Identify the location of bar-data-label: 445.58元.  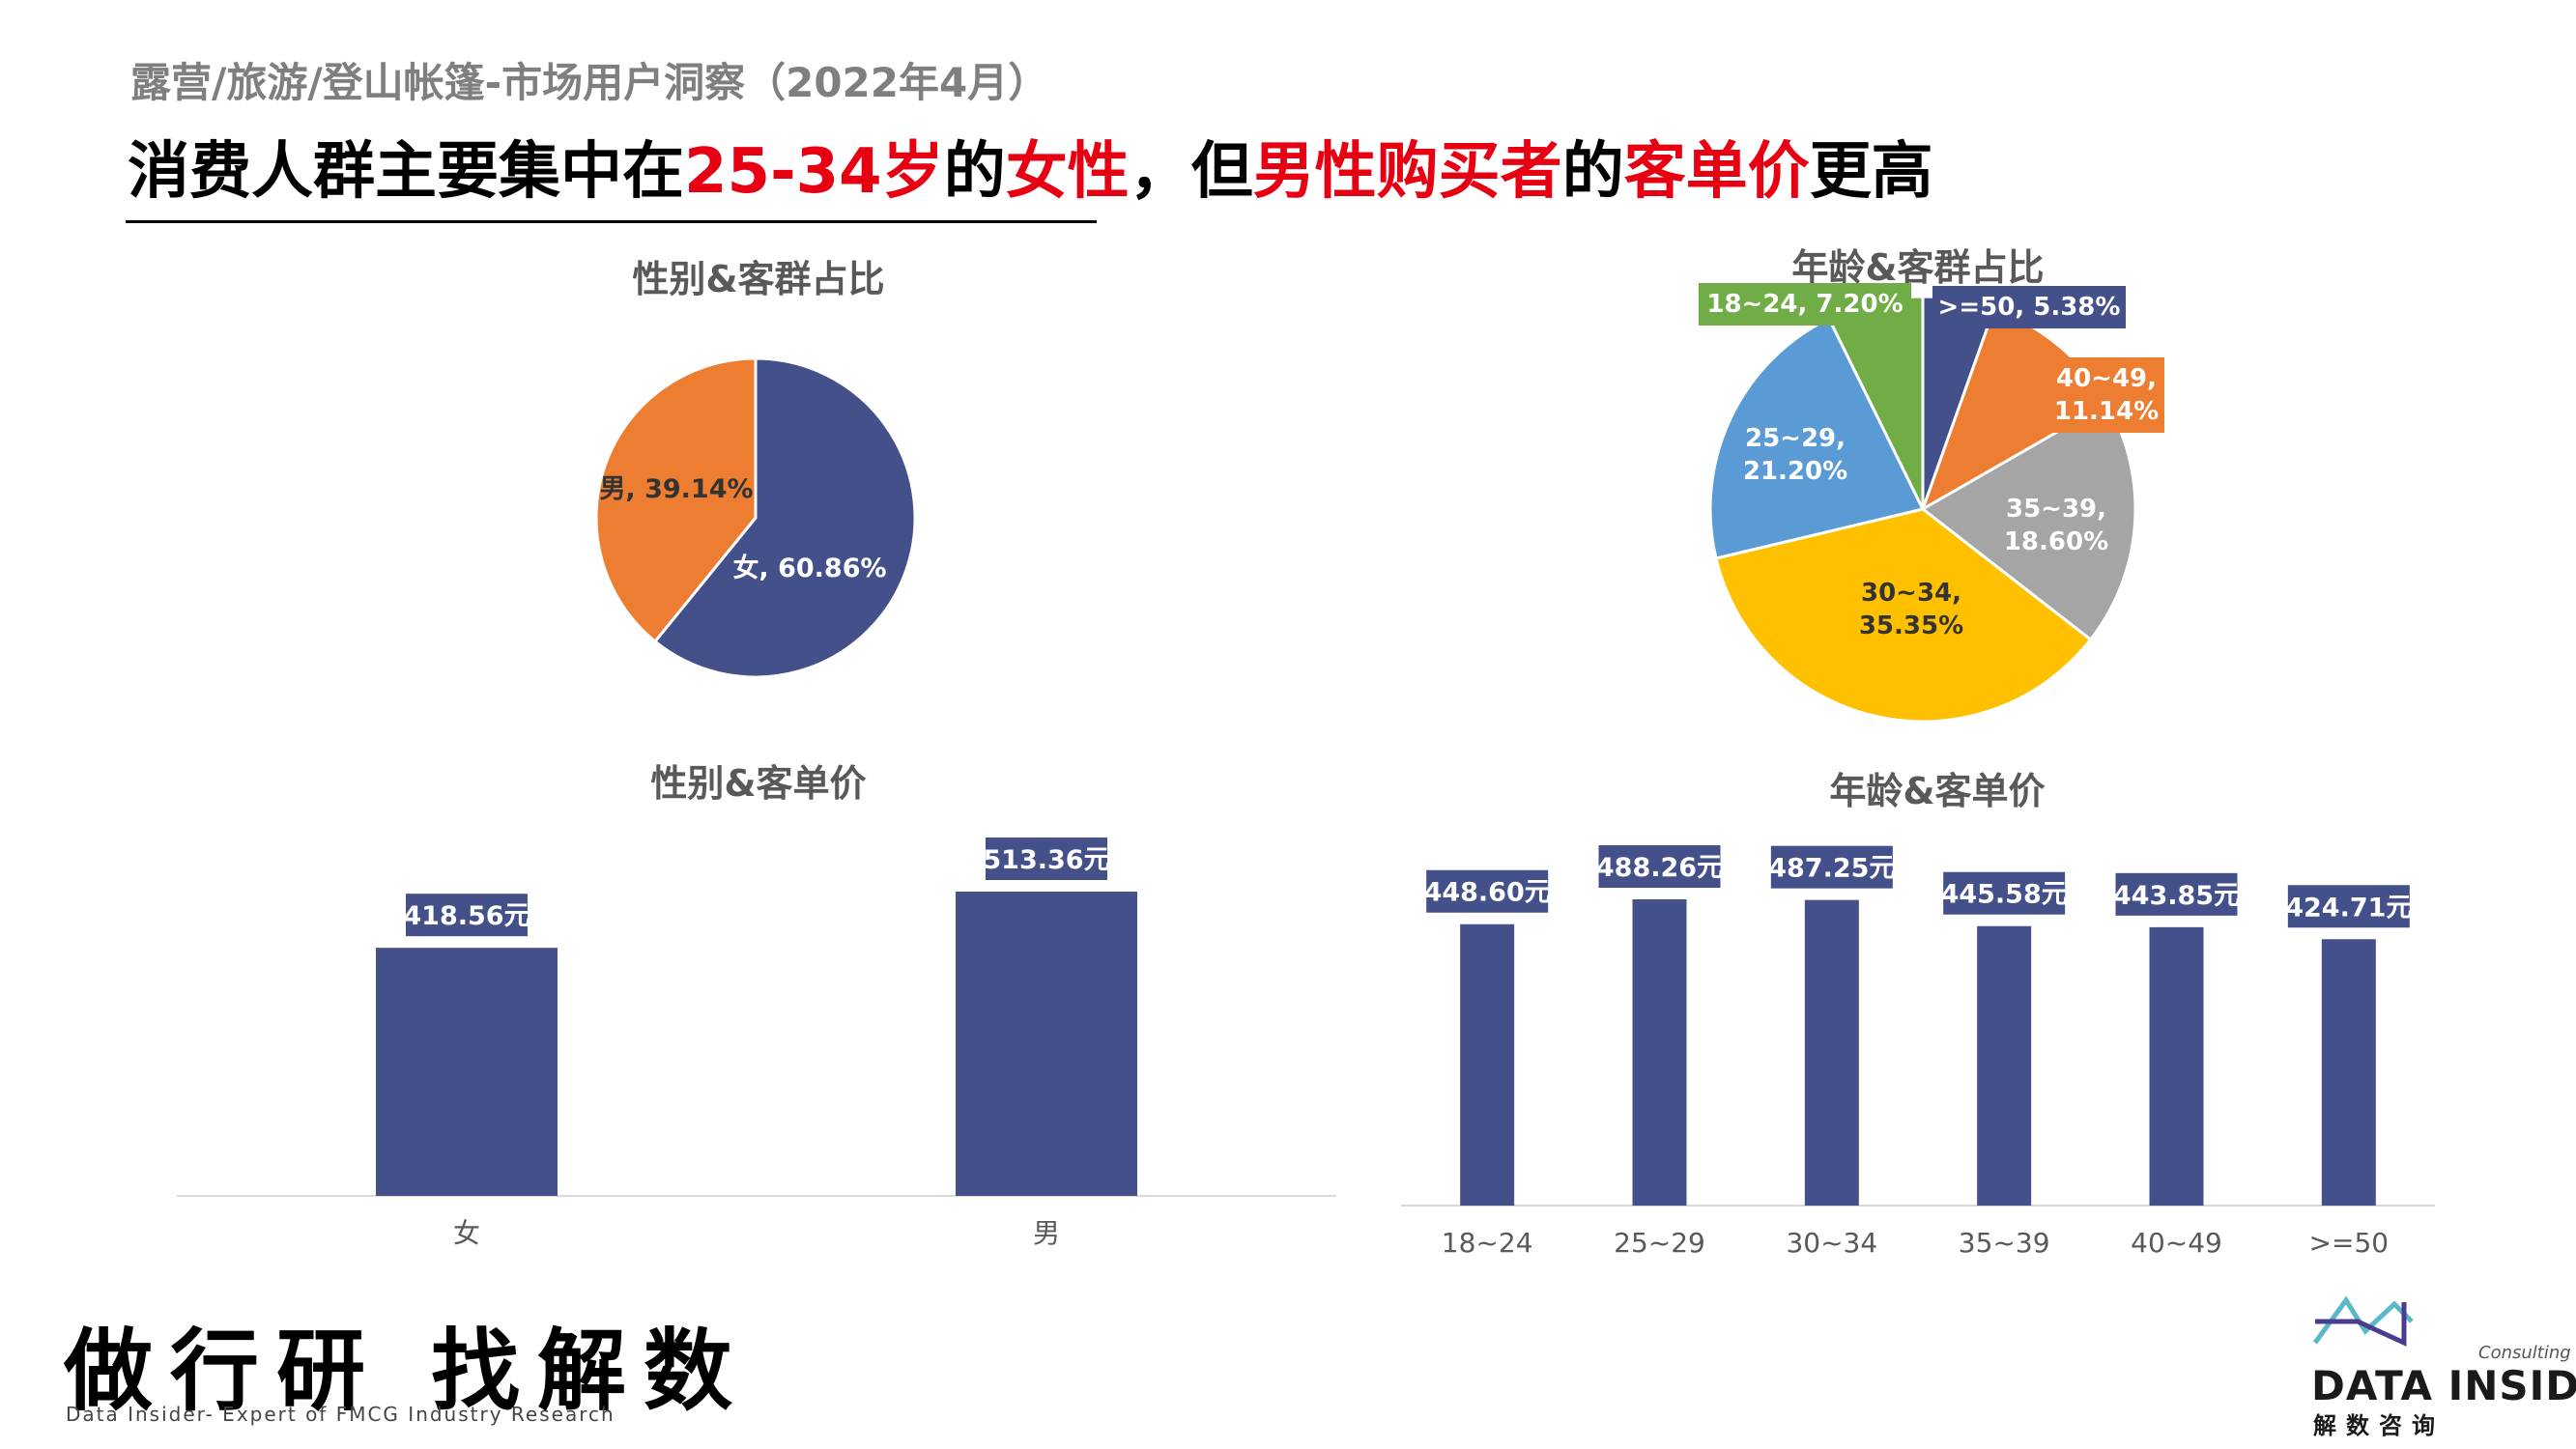
(2005, 895).